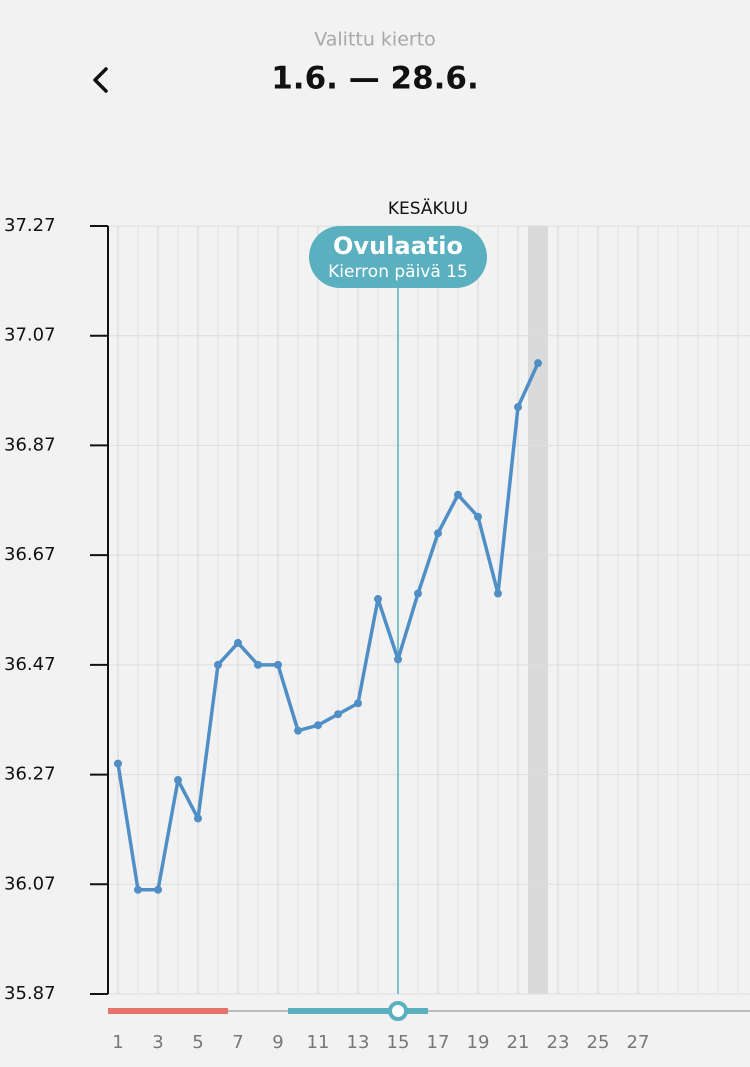 The height and width of the screenshot is (1067, 750). What do you see at coordinates (157, 1042) in the screenshot?
I see `x-tick-label: 3` at bounding box center [157, 1042].